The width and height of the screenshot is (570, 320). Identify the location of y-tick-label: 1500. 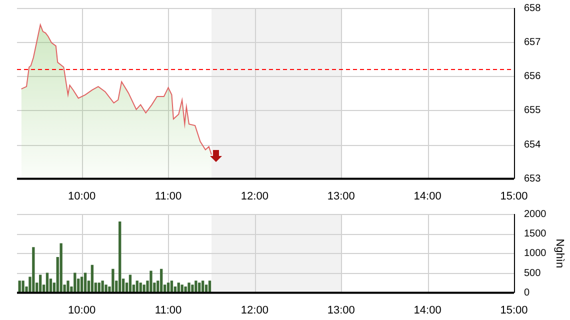
(535, 234).